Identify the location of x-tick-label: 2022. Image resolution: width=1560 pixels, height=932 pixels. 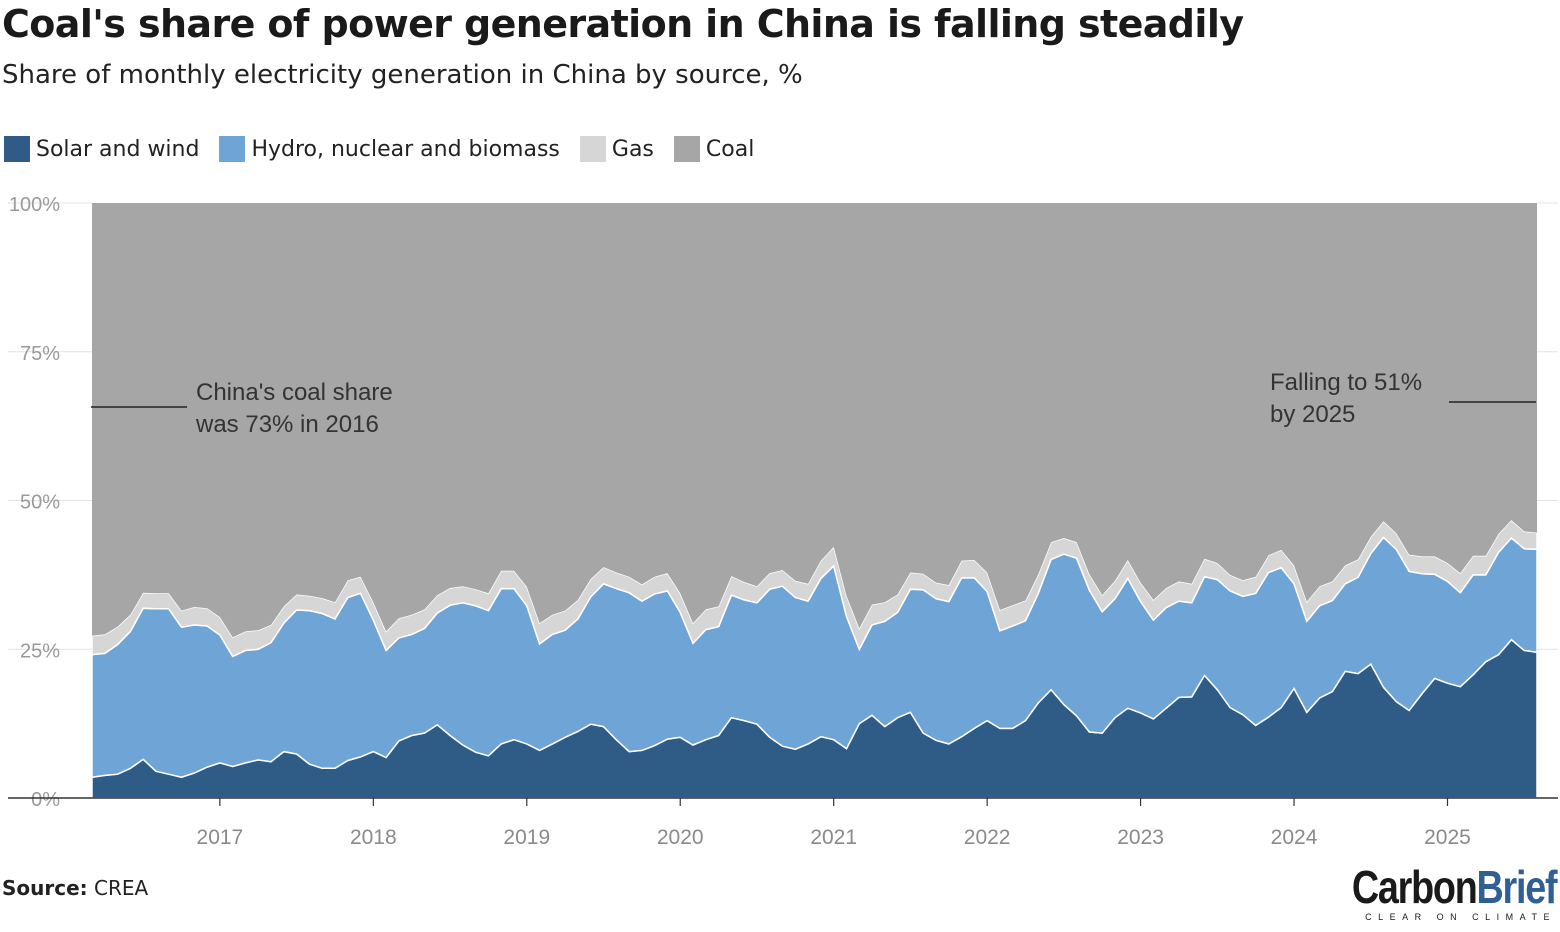
(987, 837).